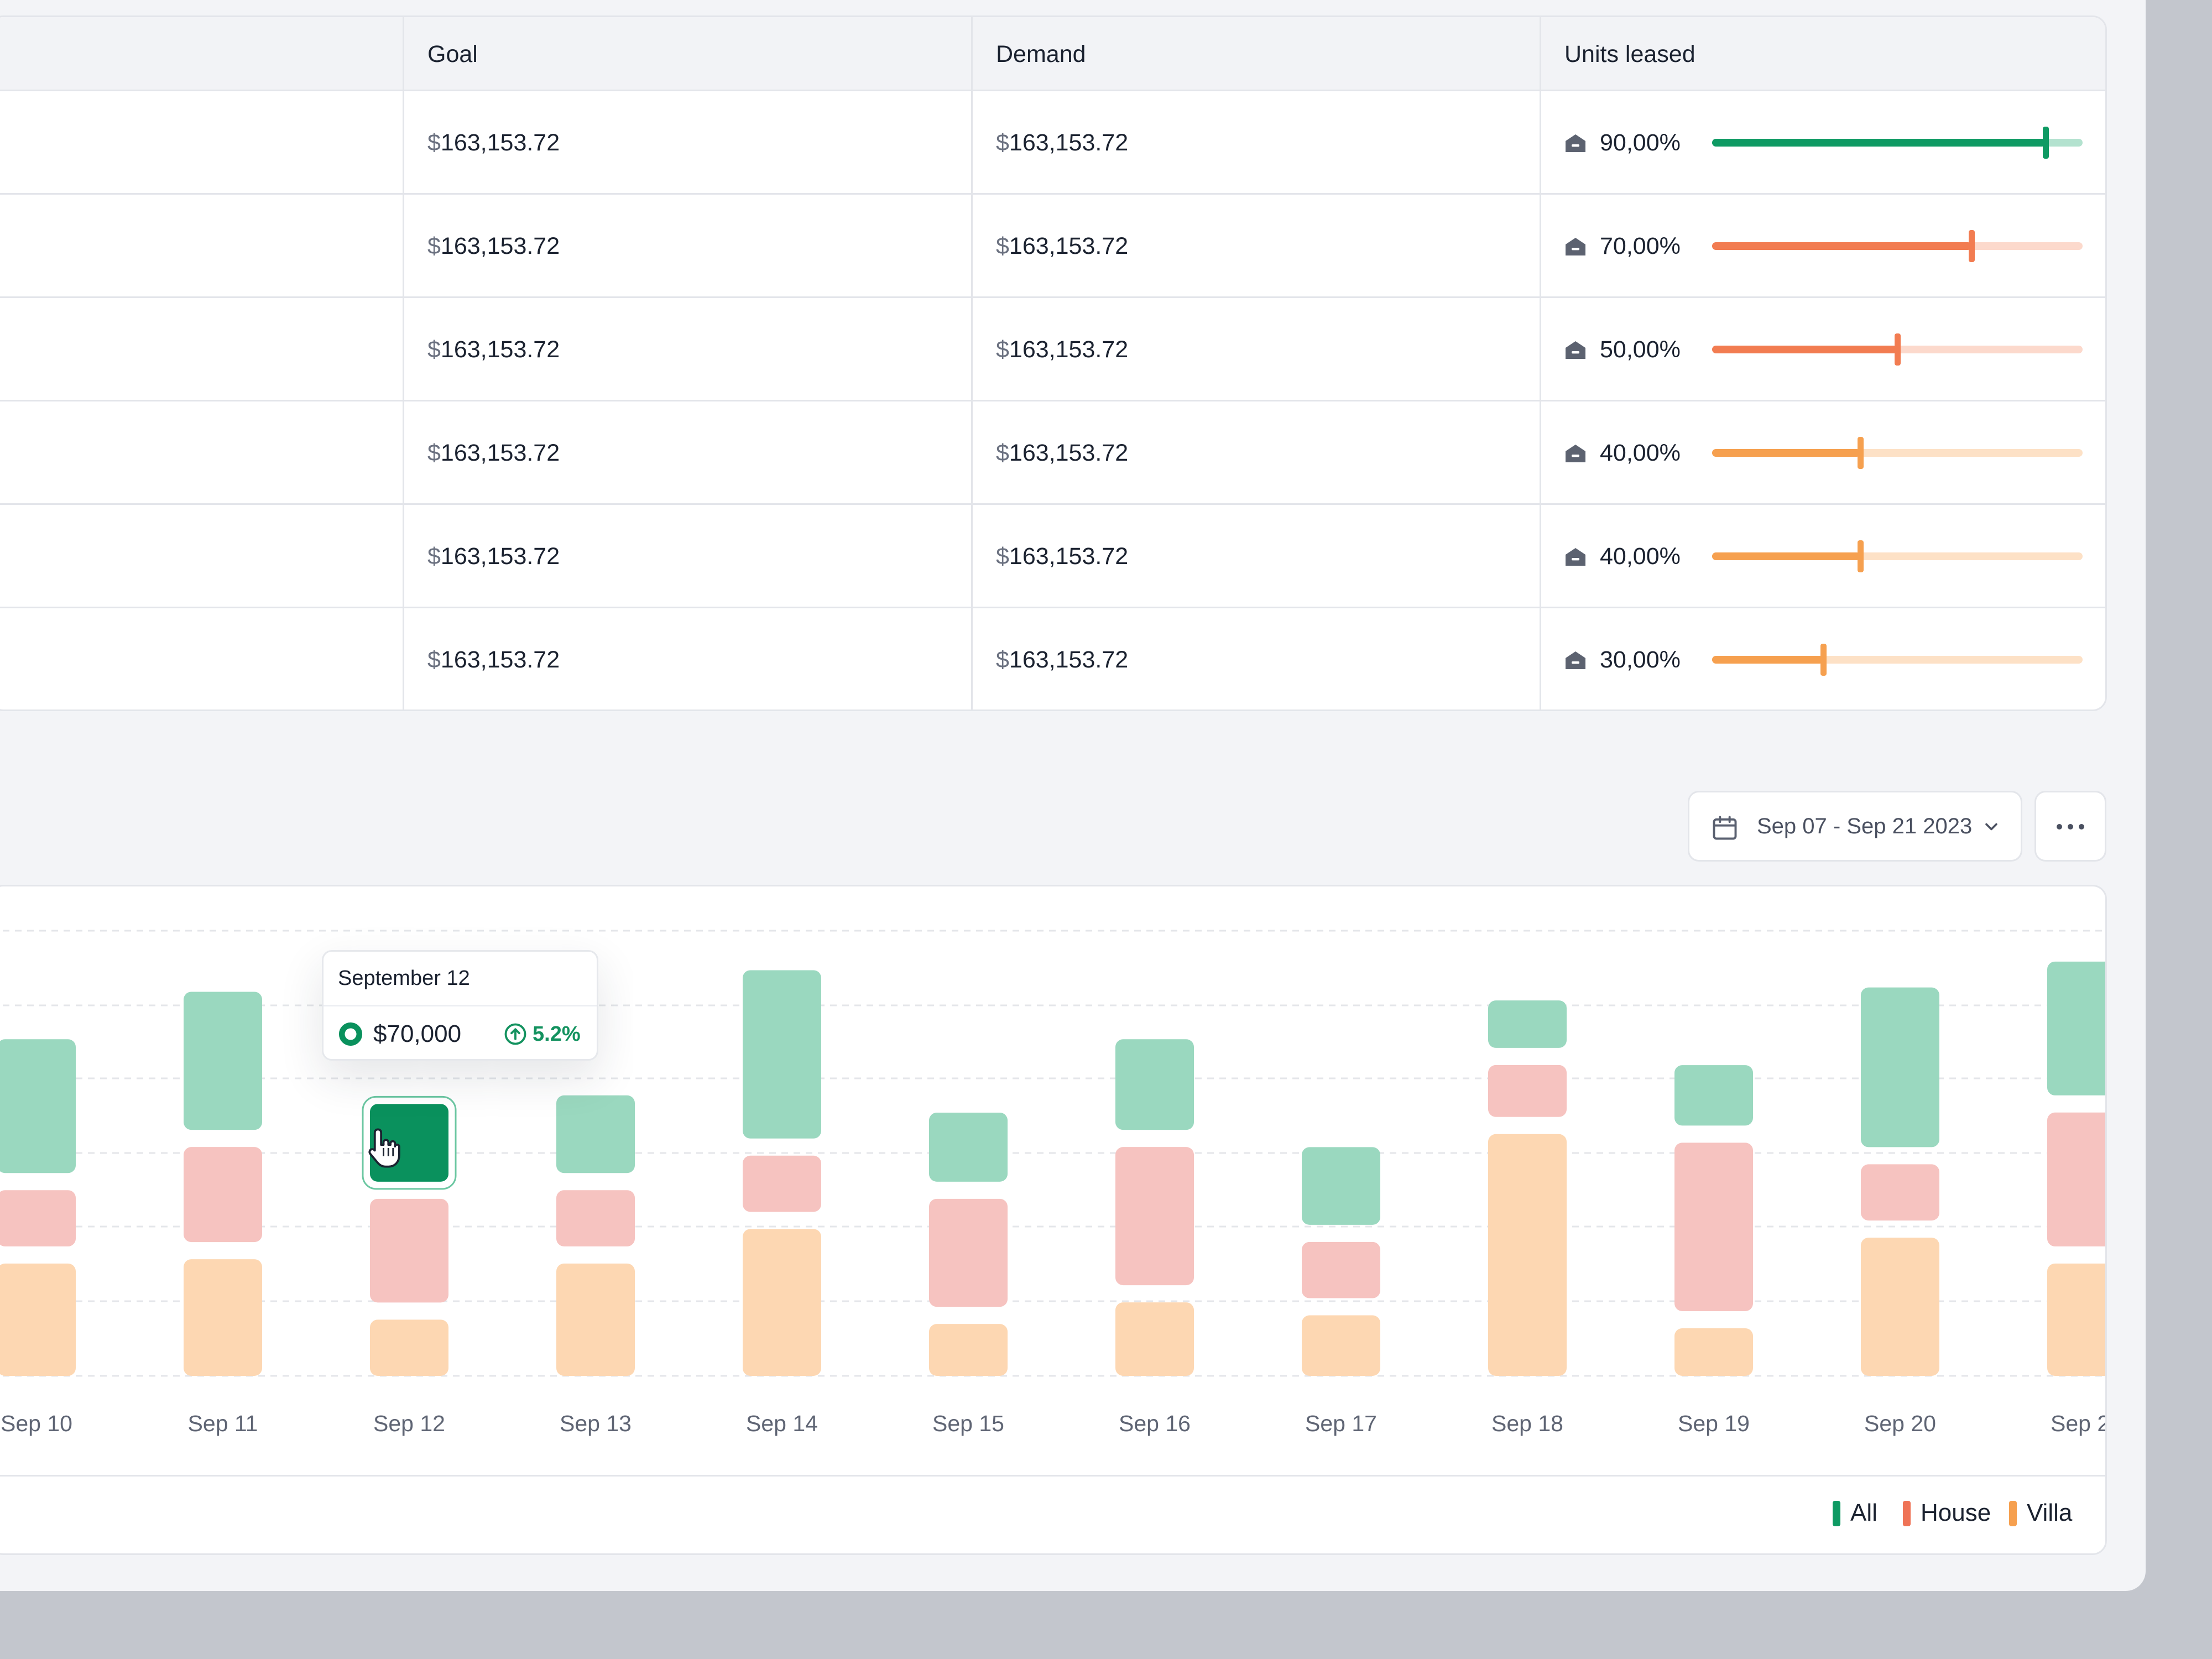 The height and width of the screenshot is (1659, 2212). I want to click on table-row: $163,153.72 $163,153.72 70,00%, so click(1052, 247).